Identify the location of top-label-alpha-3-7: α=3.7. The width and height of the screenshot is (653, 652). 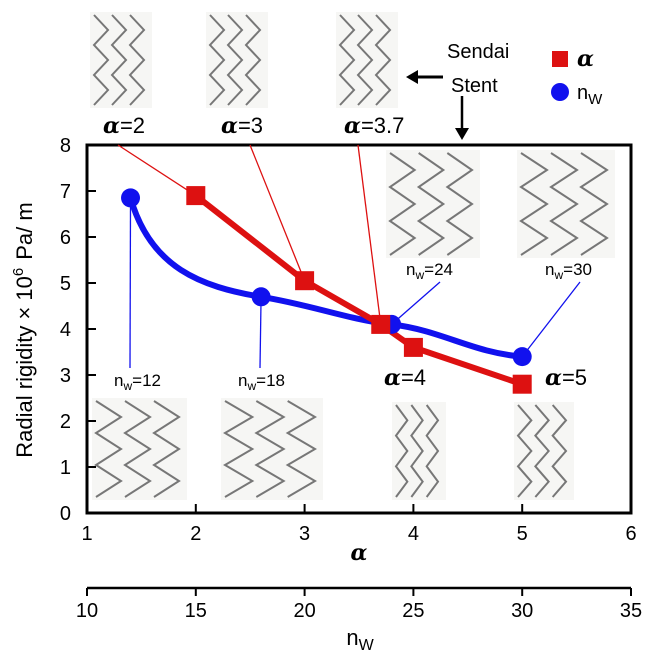
(374, 126).